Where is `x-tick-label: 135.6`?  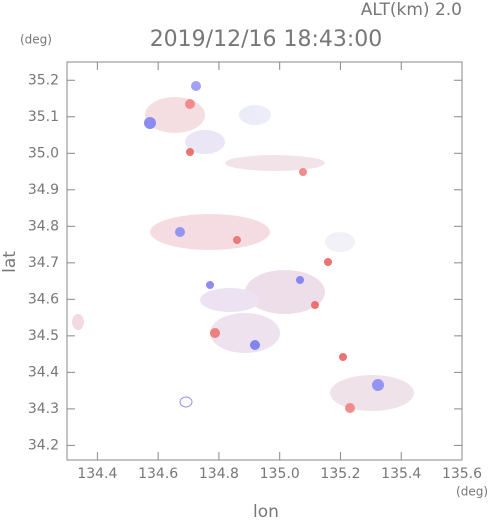 x-tick-label: 135.6 is located at coordinates (462, 474).